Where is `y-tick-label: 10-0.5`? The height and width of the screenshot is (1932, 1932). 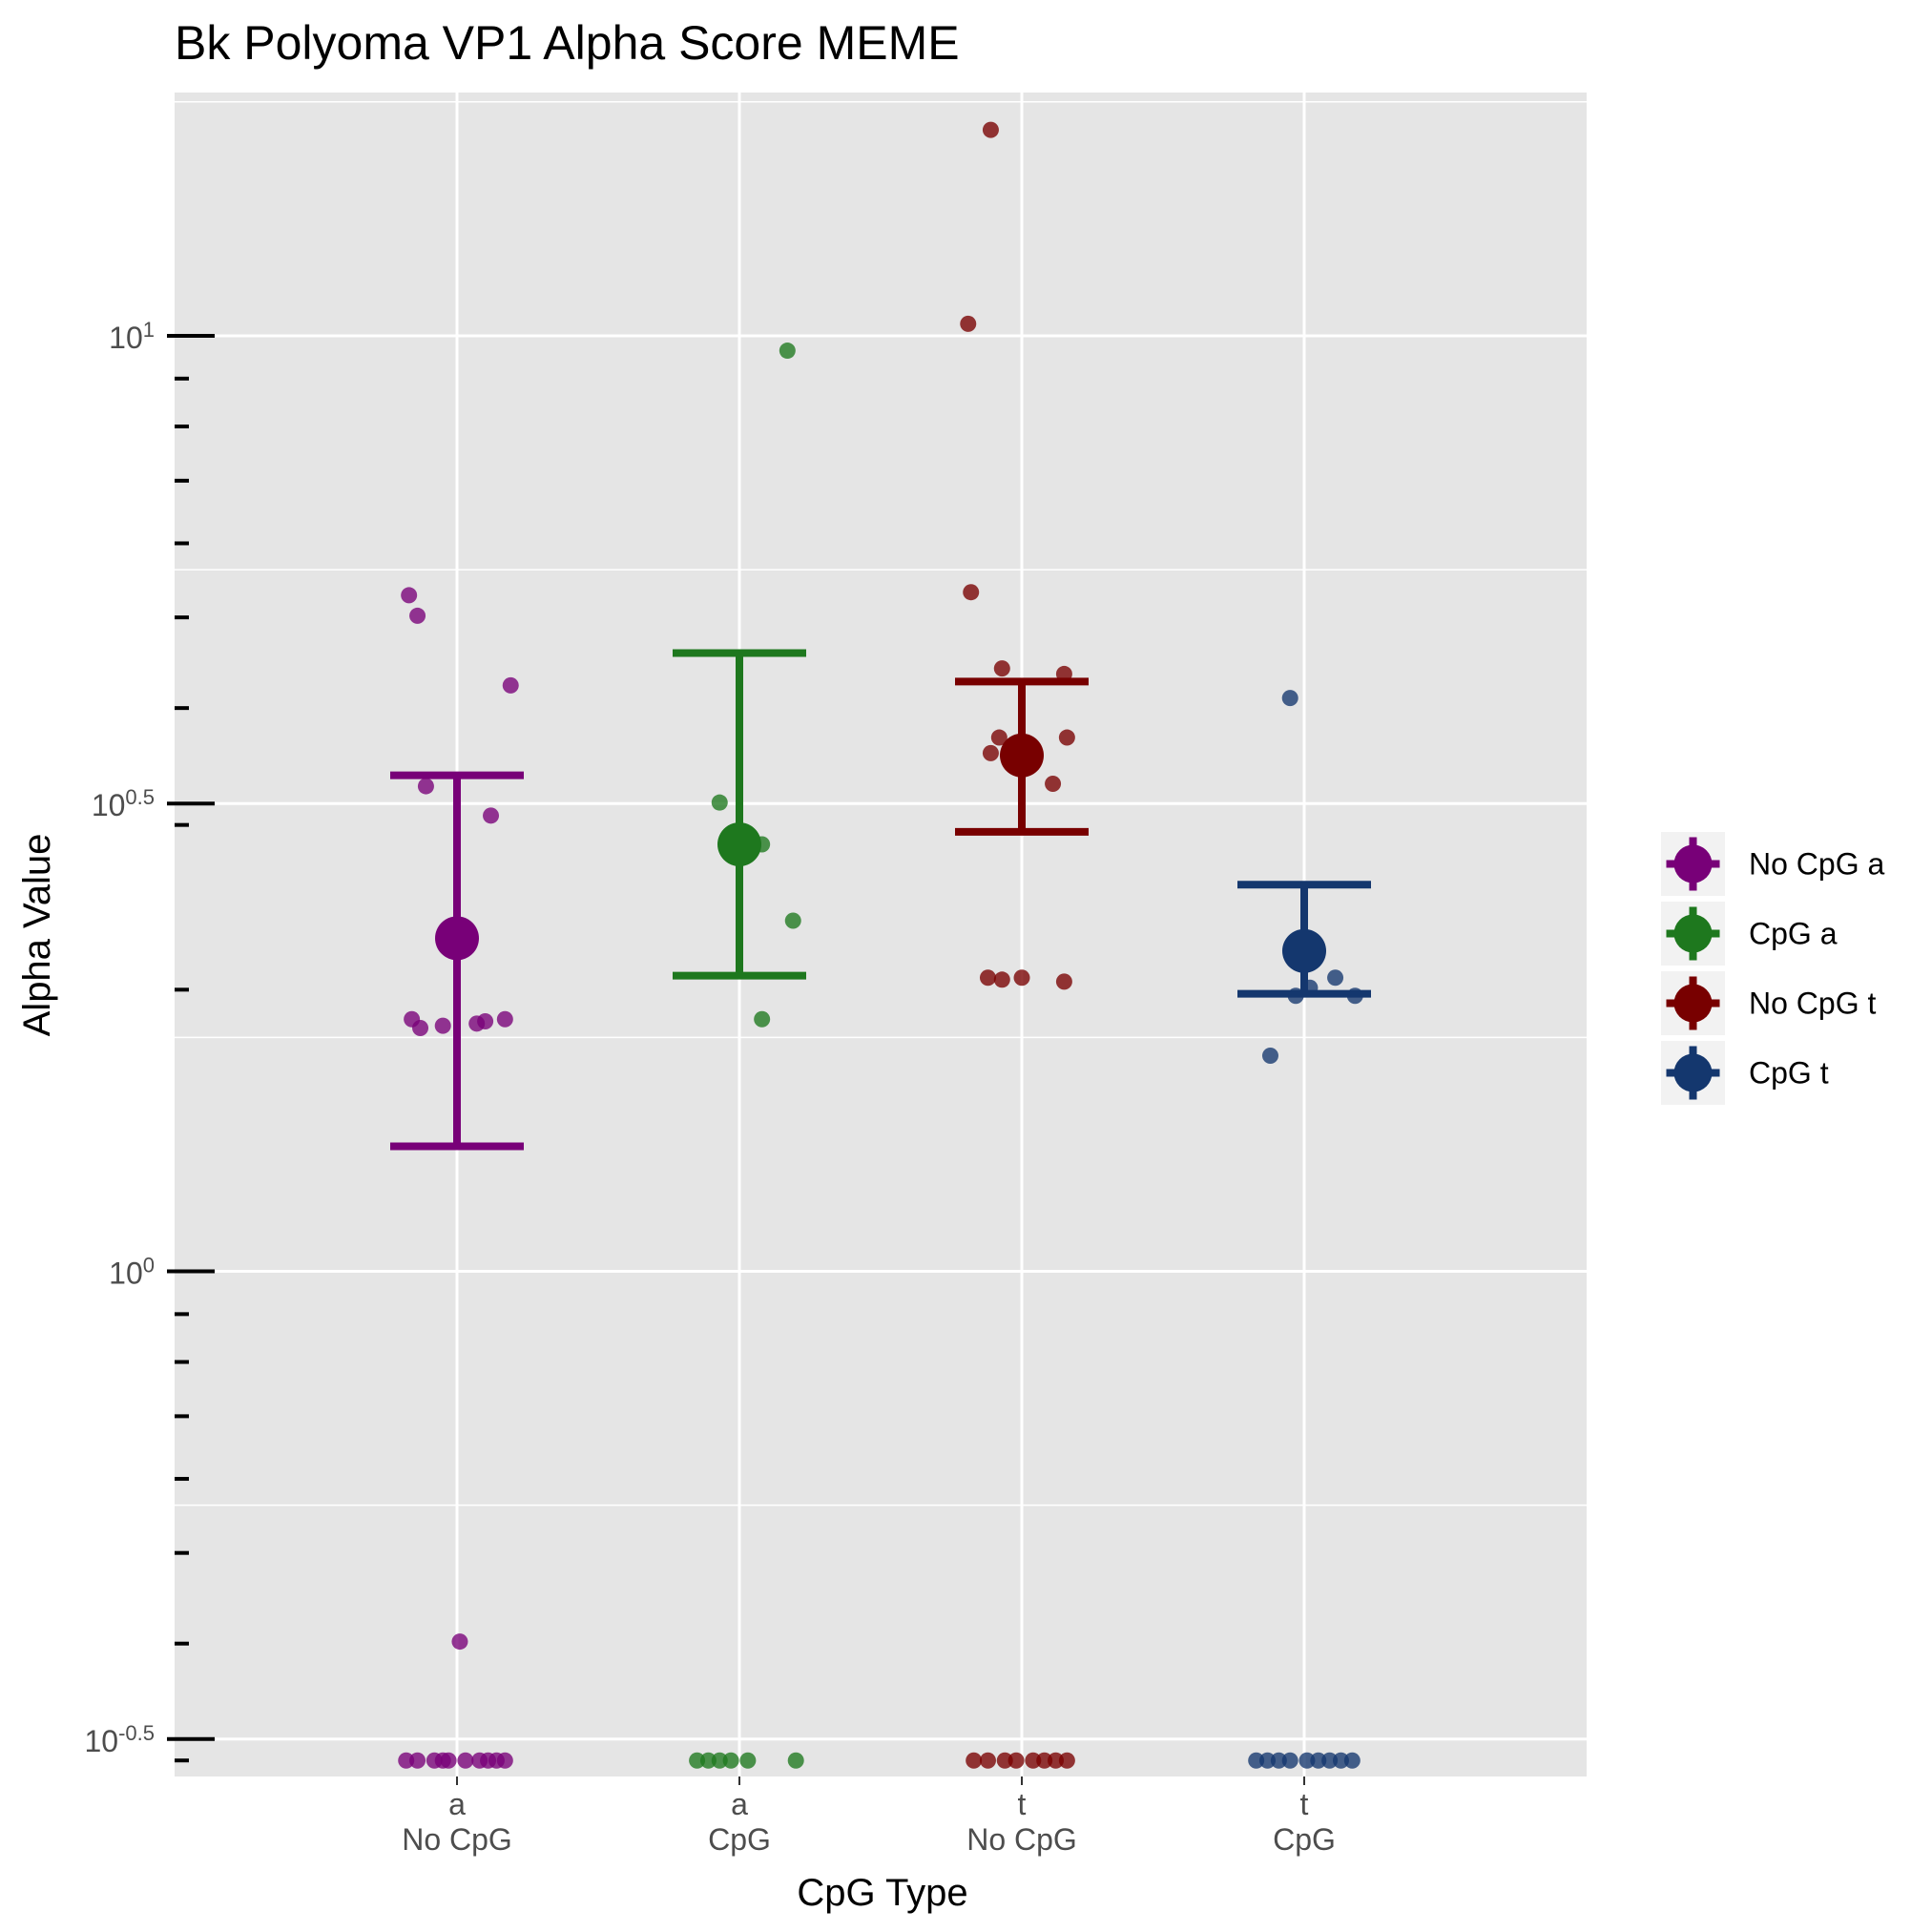
y-tick-label: 10-0.5 is located at coordinates (119, 1739).